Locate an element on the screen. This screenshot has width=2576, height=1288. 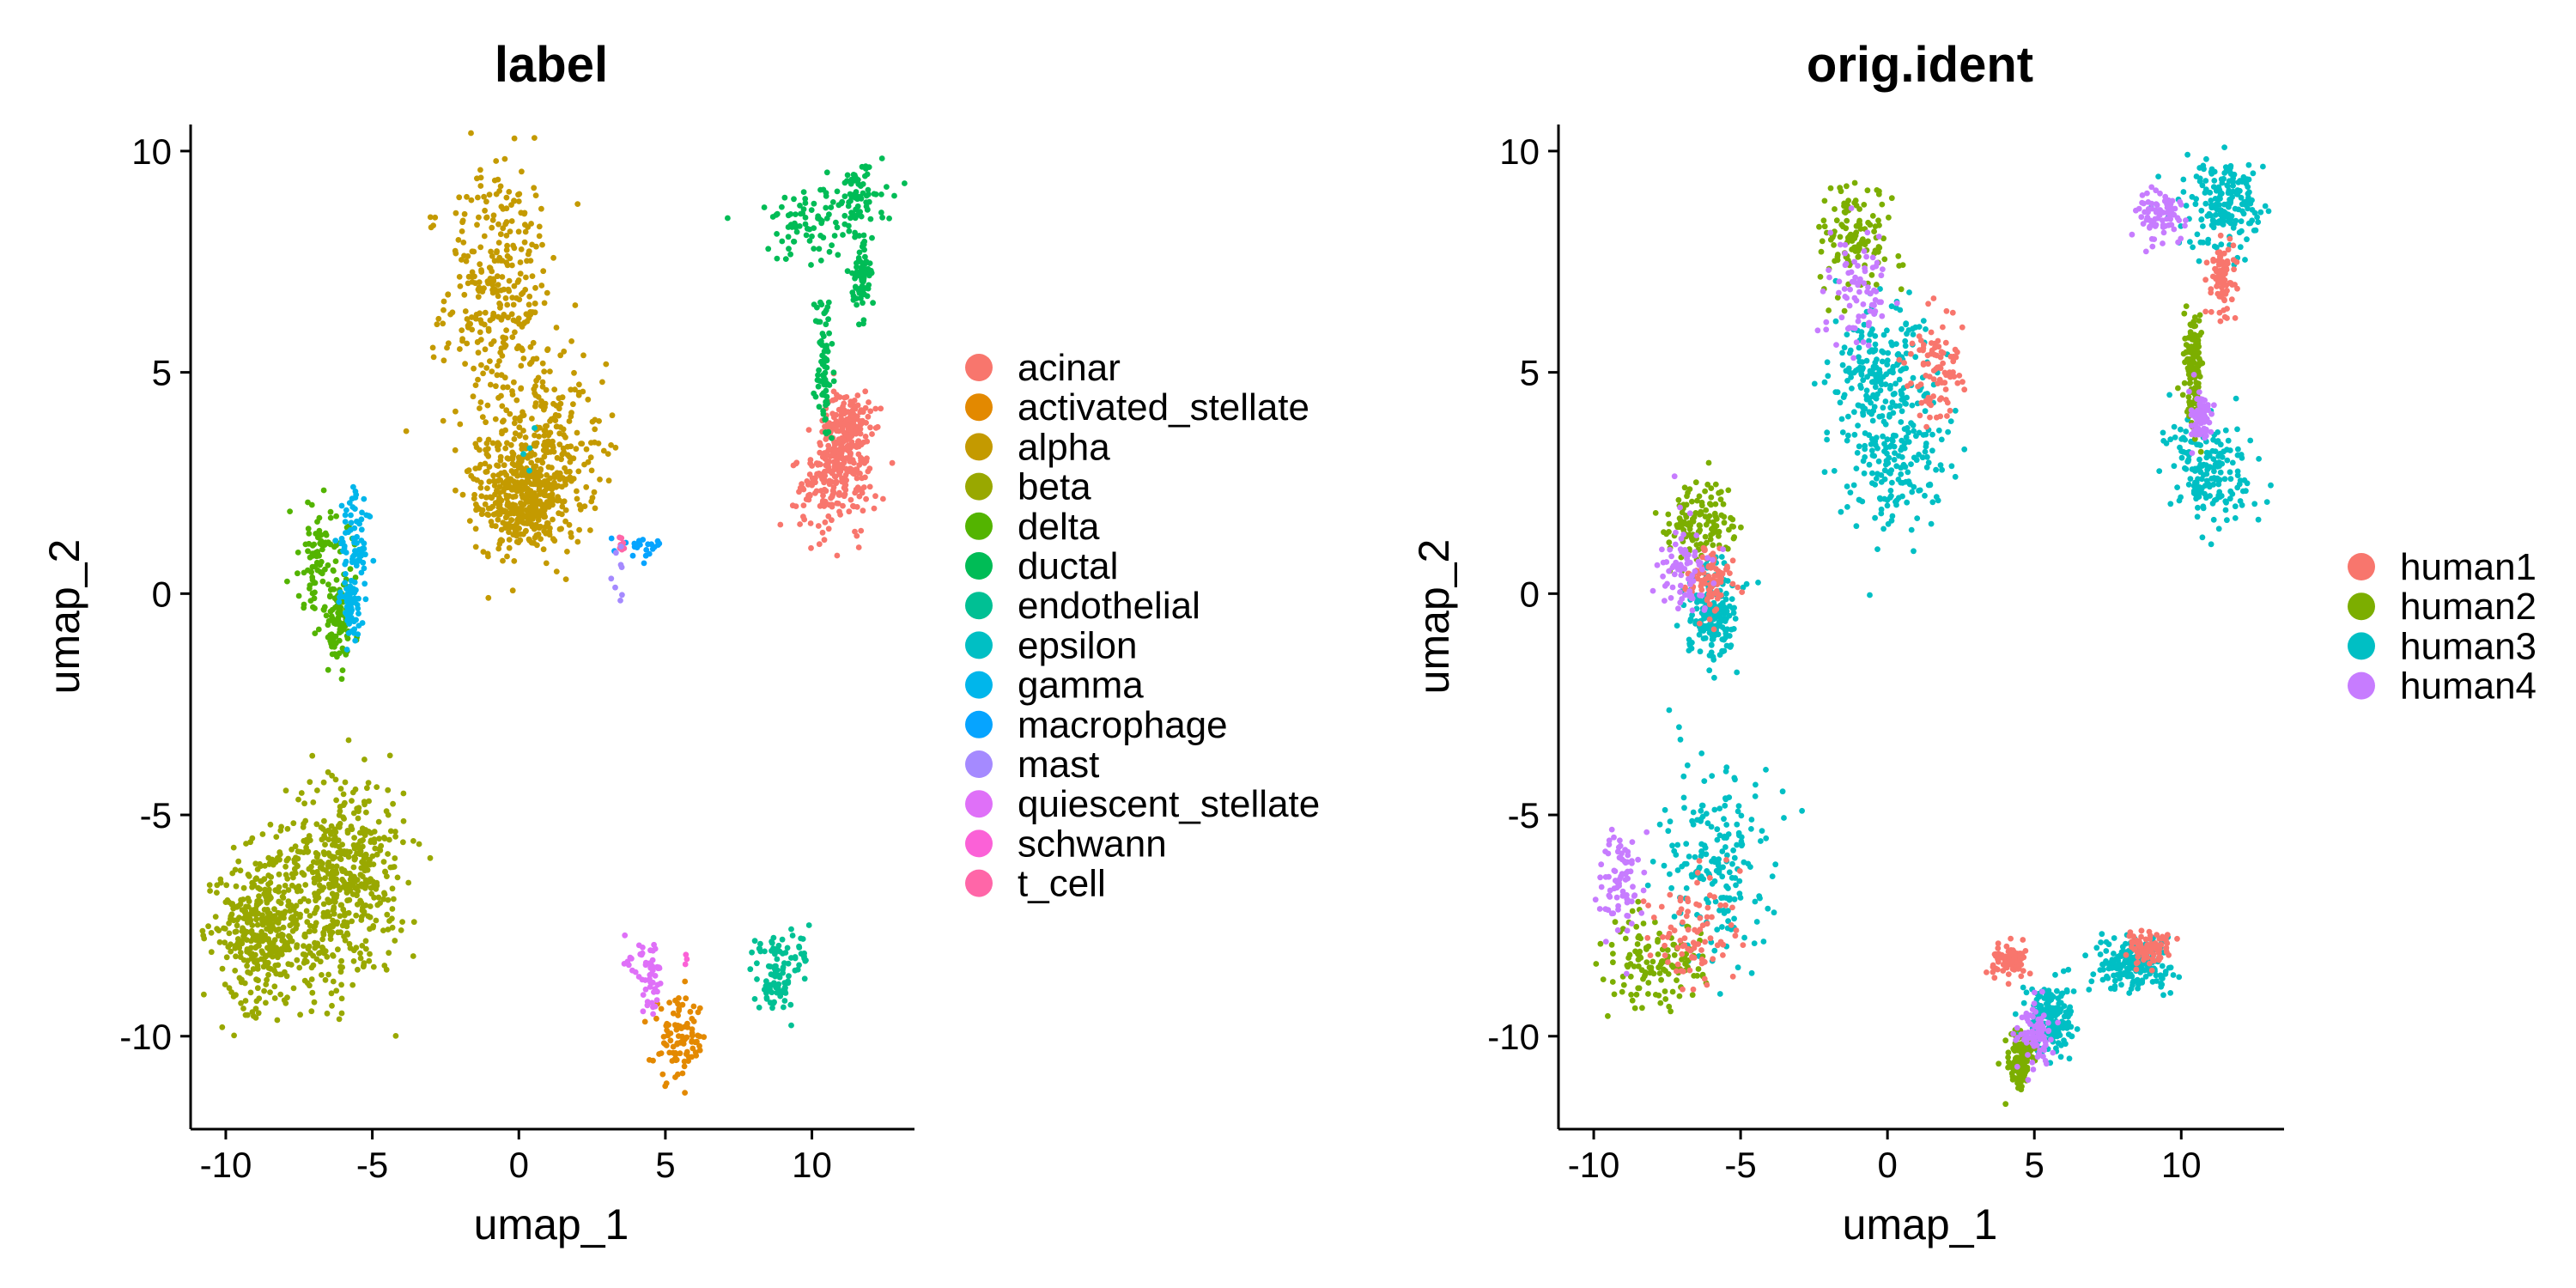
legend-item: beta is located at coordinates (1028, 487).